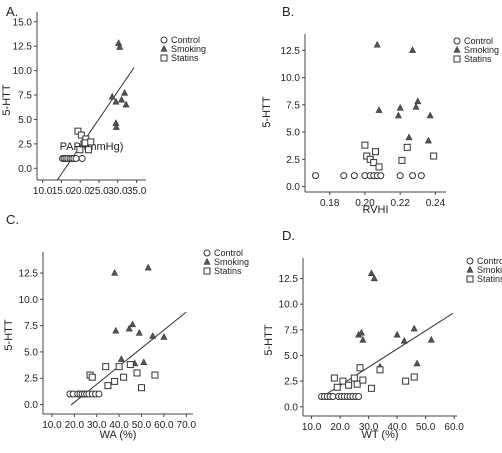 Image resolution: width=502 pixels, height=453 pixels. What do you see at coordinates (12, 219) in the screenshot?
I see `panel-label: C.` at bounding box center [12, 219].